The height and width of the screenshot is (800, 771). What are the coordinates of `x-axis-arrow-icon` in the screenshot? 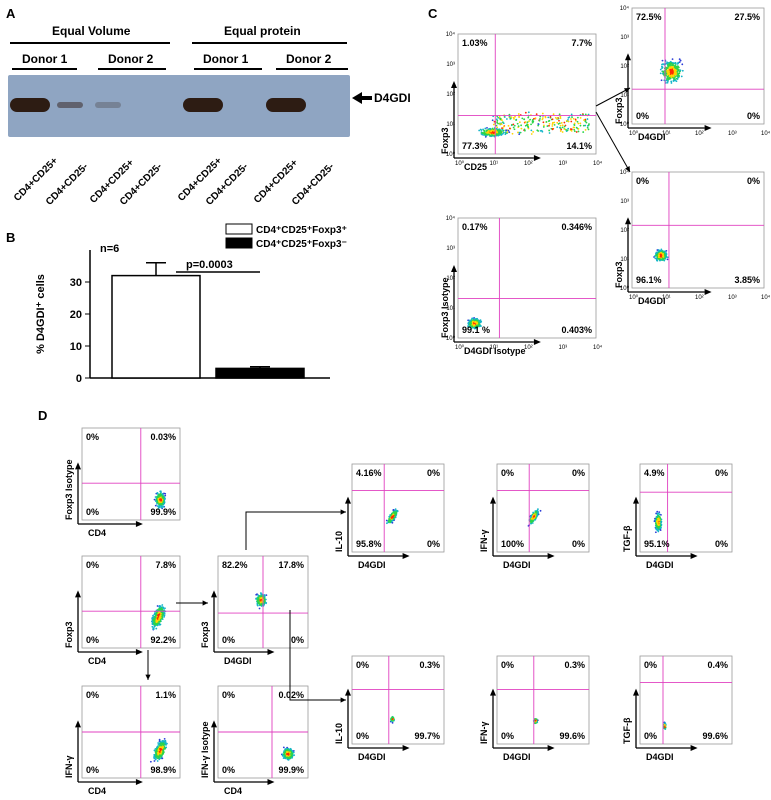 It's located at (537, 342).